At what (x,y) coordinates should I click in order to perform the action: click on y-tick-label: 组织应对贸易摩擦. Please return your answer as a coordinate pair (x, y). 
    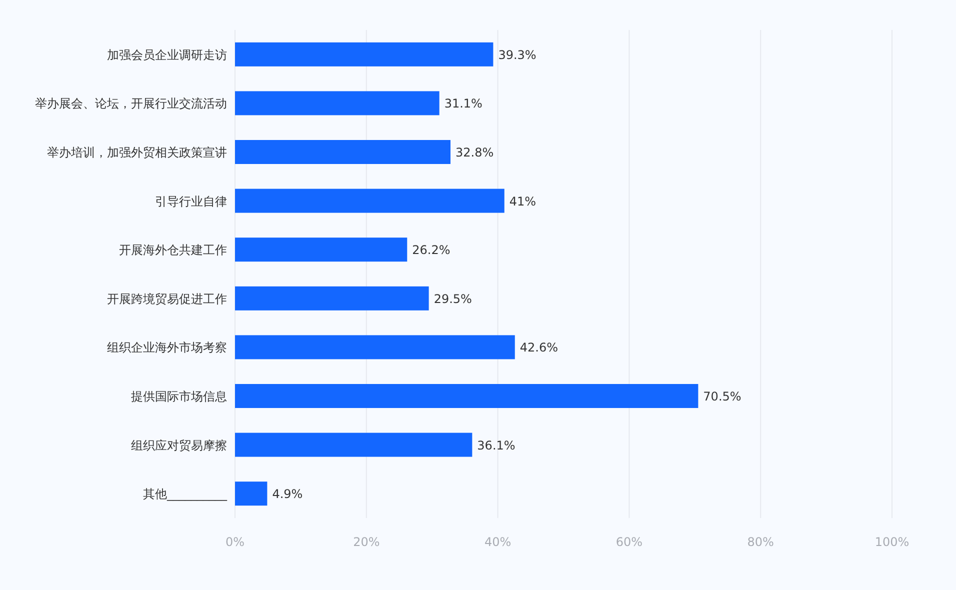
    Looking at the image, I should click on (179, 445).